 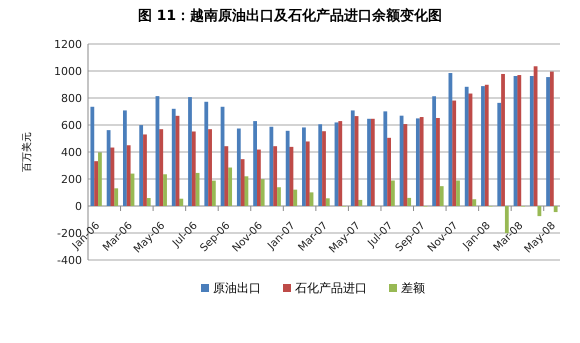 What do you see at coordinates (71, 98) in the screenshot?
I see `y-tick-label: 800` at bounding box center [71, 98].